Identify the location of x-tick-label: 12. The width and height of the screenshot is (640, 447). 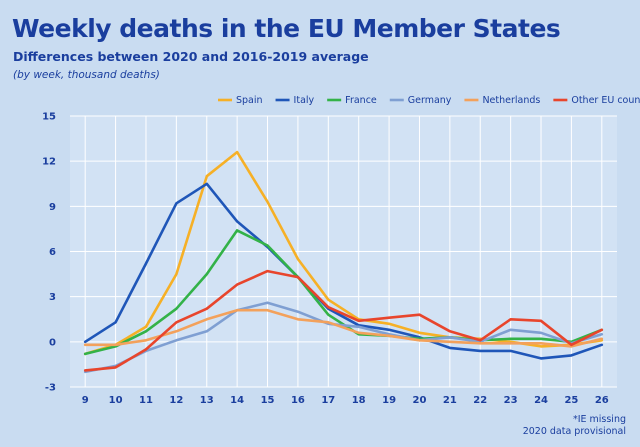
(176, 400).